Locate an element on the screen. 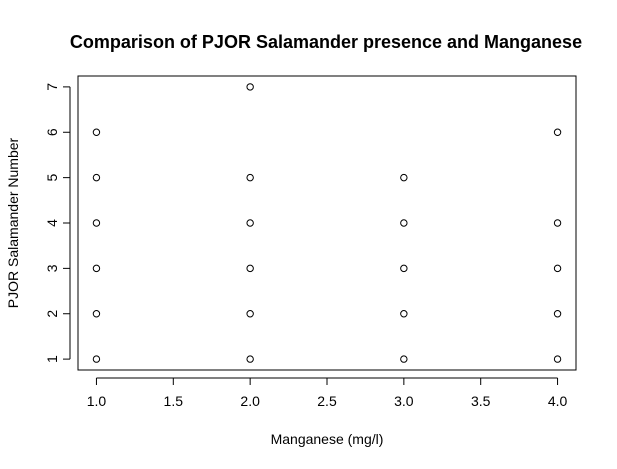 This screenshot has width=617, height=469. x-tick-label: 3.5 is located at coordinates (481, 401).